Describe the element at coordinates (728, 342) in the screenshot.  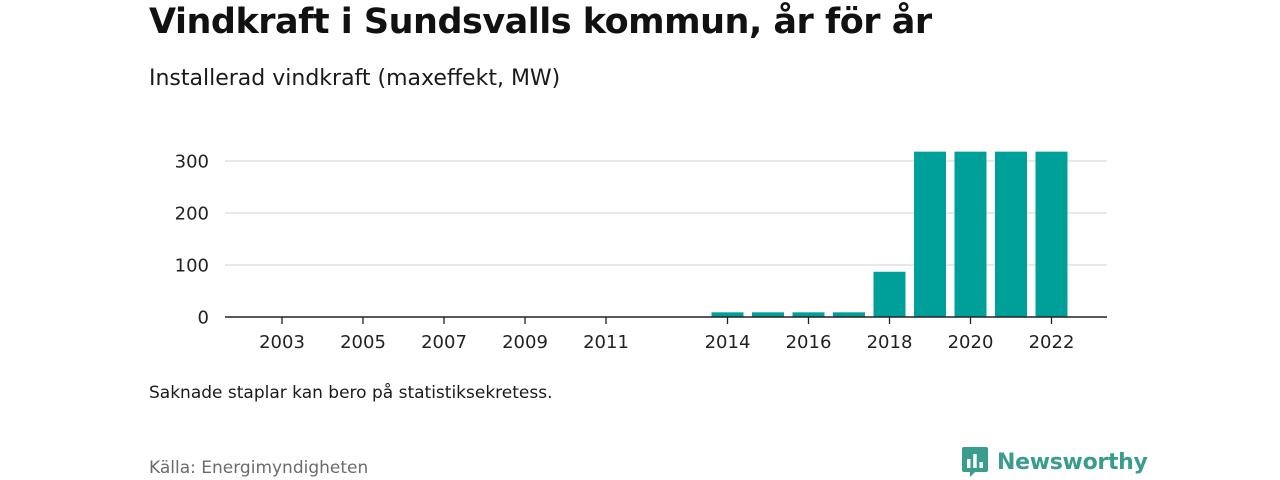
I see `x-tick-label: 2014` at that location.